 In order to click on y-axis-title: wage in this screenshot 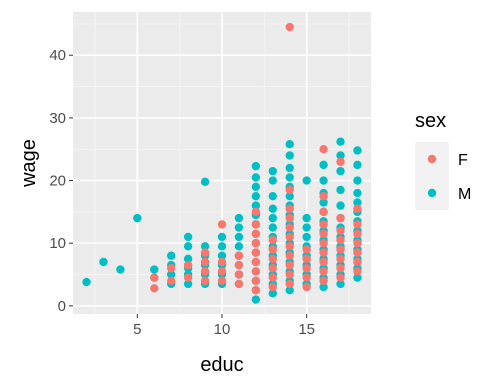, I will do `click(29, 163)`.